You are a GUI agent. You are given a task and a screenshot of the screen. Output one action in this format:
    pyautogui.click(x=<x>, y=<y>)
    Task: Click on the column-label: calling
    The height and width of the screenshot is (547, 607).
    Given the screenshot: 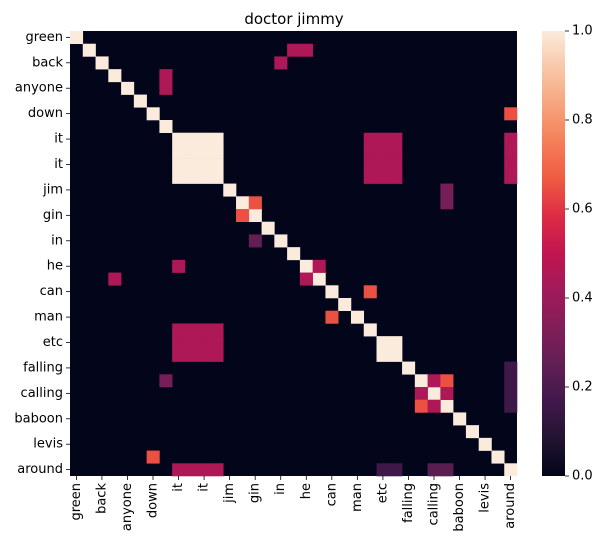 What is the action you would take?
    pyautogui.click(x=433, y=504)
    